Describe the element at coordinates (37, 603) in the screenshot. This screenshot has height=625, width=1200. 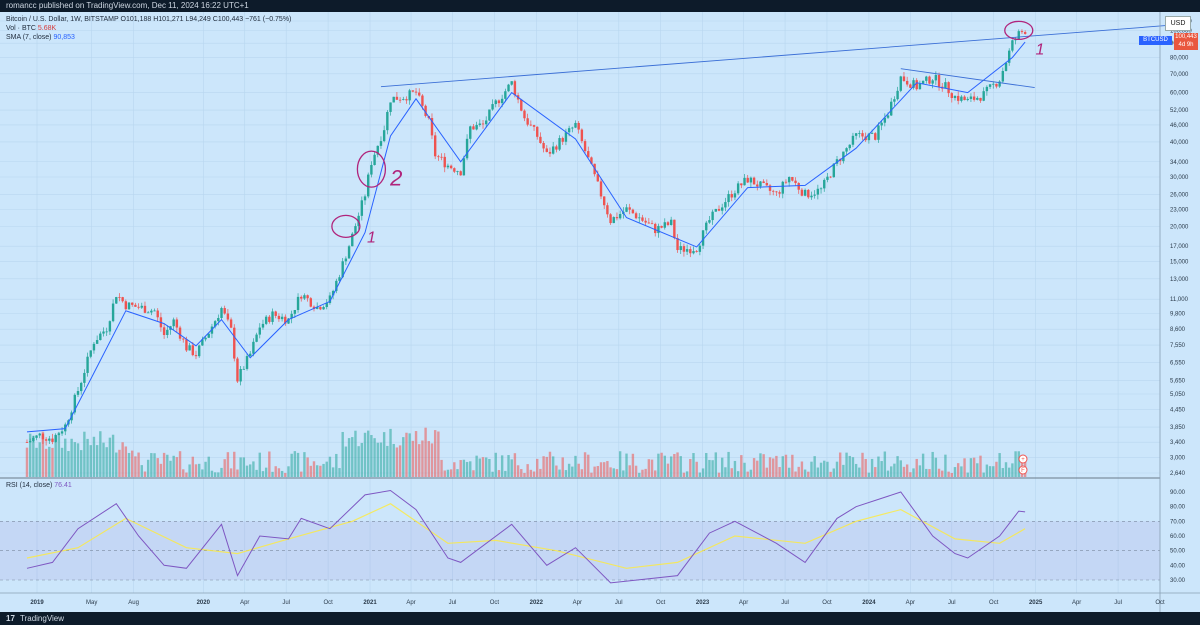
I see `time-tick-label: 2019` at that location.